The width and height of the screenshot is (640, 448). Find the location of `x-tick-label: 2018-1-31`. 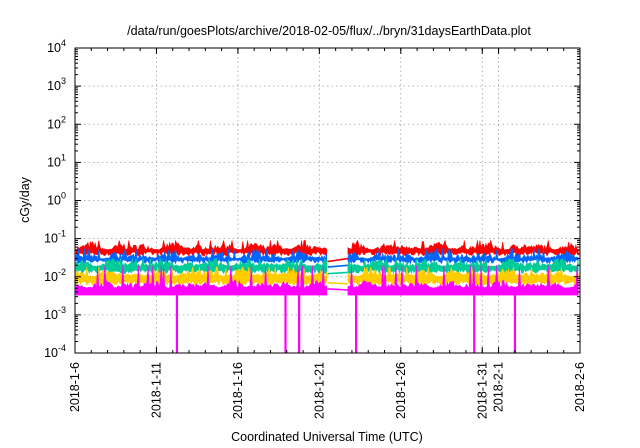

x-tick-label: 2018-1-31 is located at coordinates (482, 390).